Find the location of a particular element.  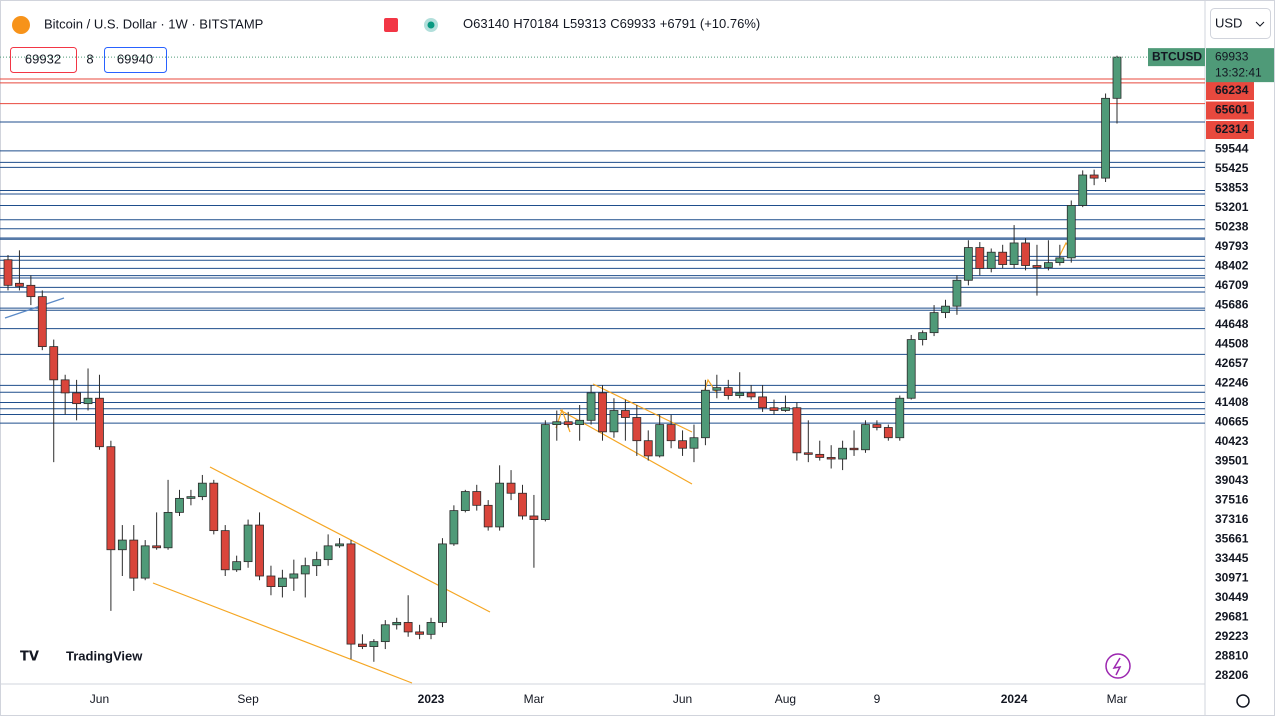

symbol-icon is located at coordinates (21, 25).